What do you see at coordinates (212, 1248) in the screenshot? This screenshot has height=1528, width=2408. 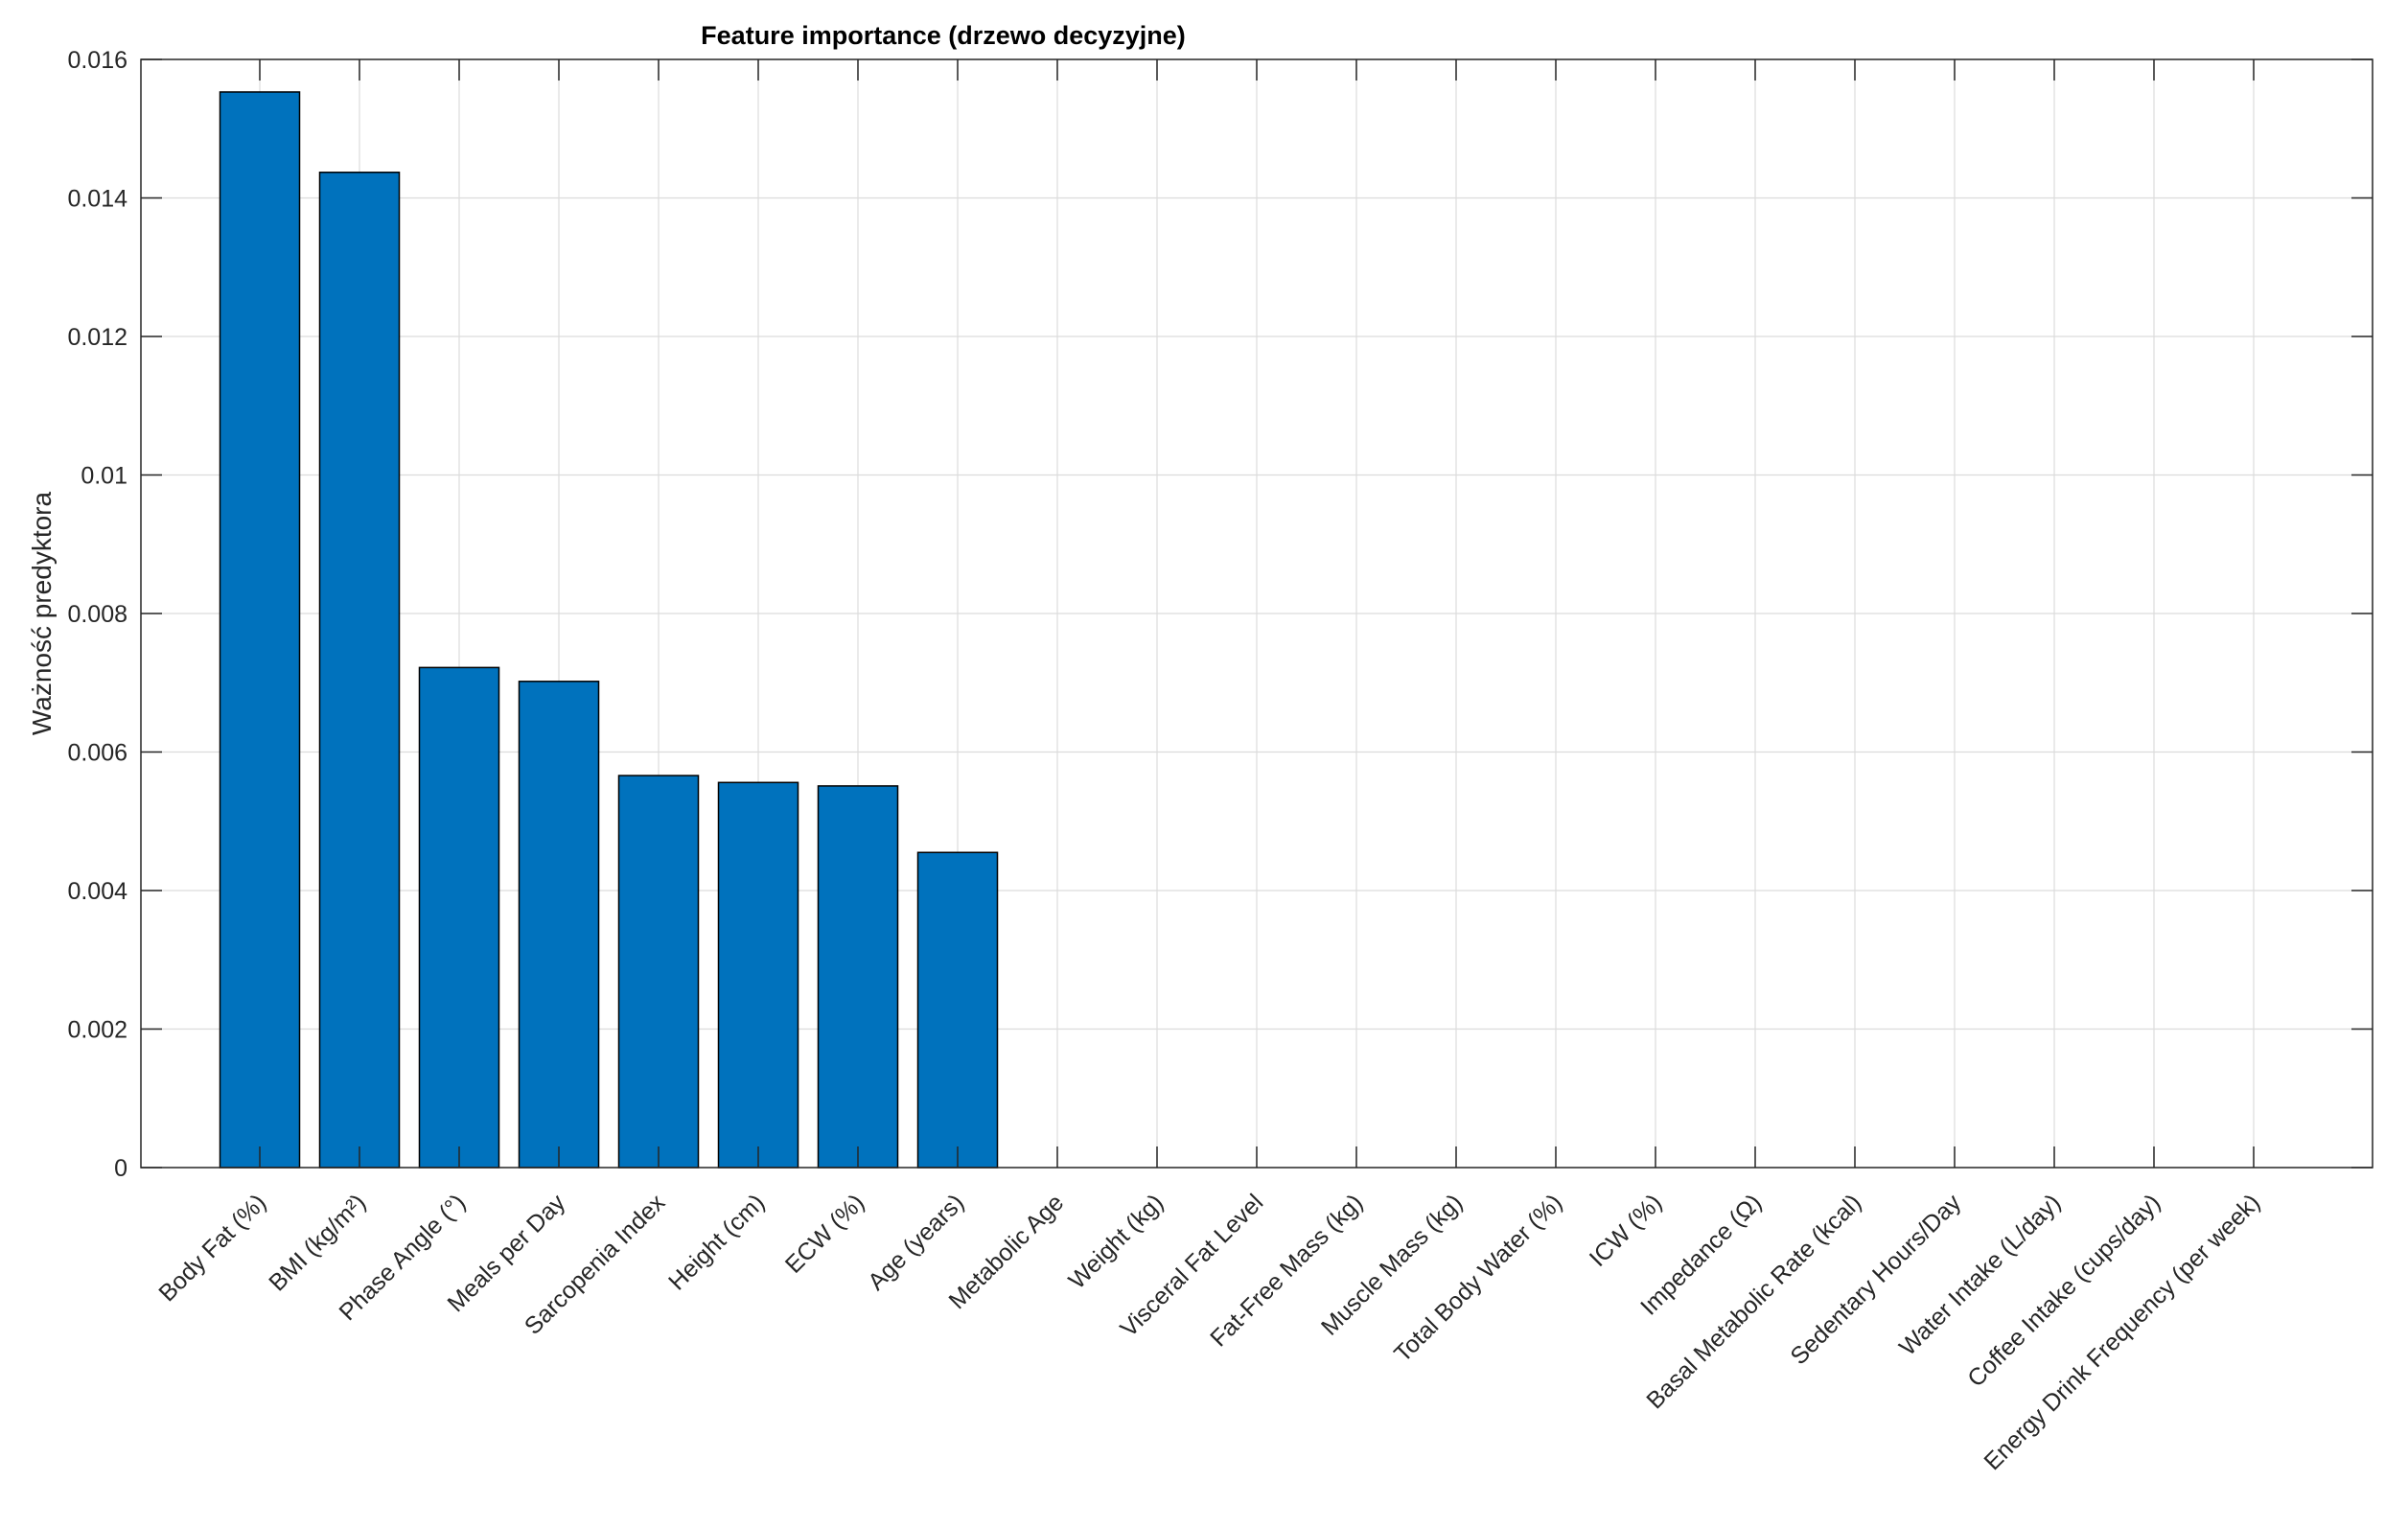 I see `x-tick-label: Body Fat (%)` at bounding box center [212, 1248].